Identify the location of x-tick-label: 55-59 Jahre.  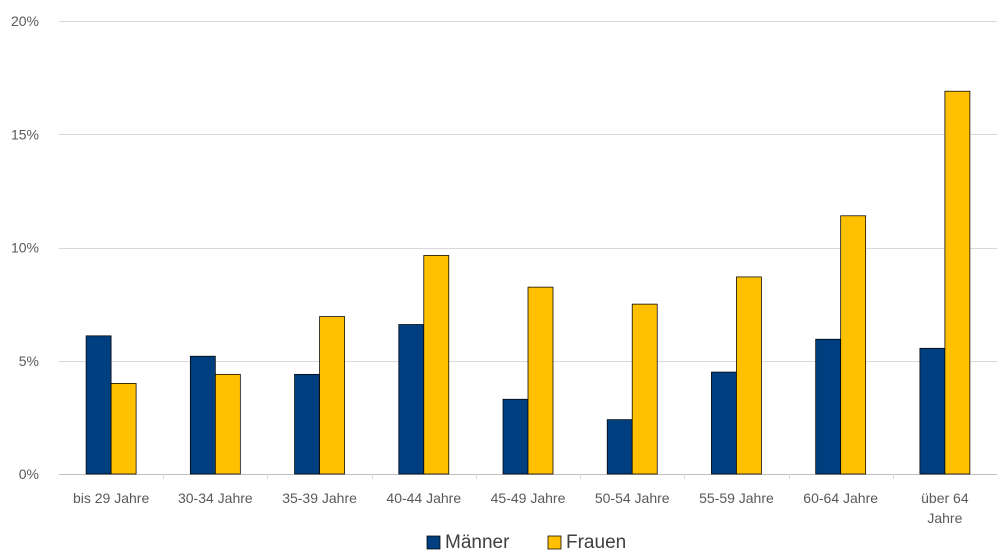
(736, 498).